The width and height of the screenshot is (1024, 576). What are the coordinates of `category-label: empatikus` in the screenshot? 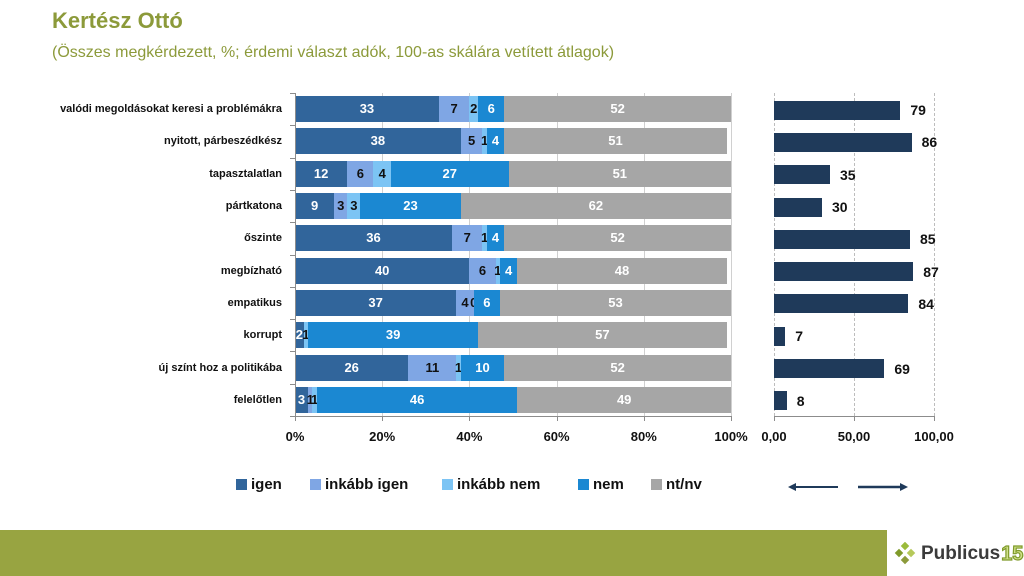 It's located at (254, 302).